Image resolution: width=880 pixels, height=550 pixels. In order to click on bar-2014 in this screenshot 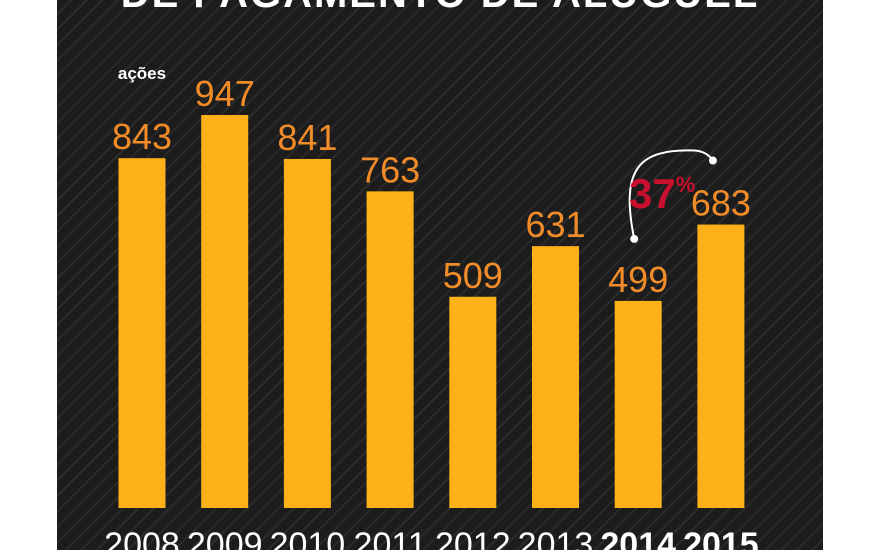, I will do `click(638, 404)`.